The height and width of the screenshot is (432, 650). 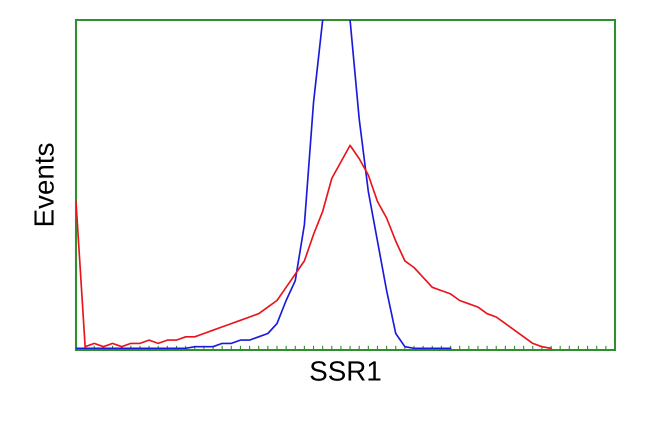 What do you see at coordinates (345, 371) in the screenshot?
I see `x-axis-title: SSR1` at bounding box center [345, 371].